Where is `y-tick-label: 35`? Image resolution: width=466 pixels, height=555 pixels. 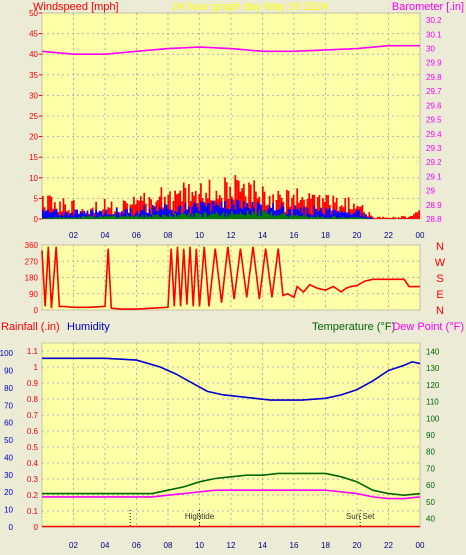
y-tick-label: 35 is located at coordinates (33, 75).